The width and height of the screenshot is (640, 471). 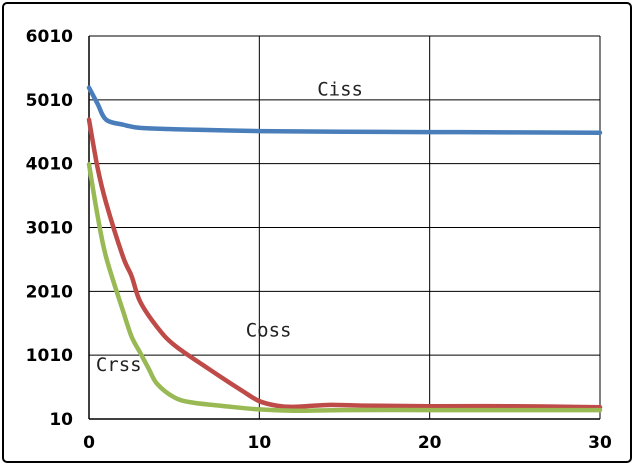 What do you see at coordinates (49, 37) in the screenshot?
I see `y-tick-label: 6010` at bounding box center [49, 37].